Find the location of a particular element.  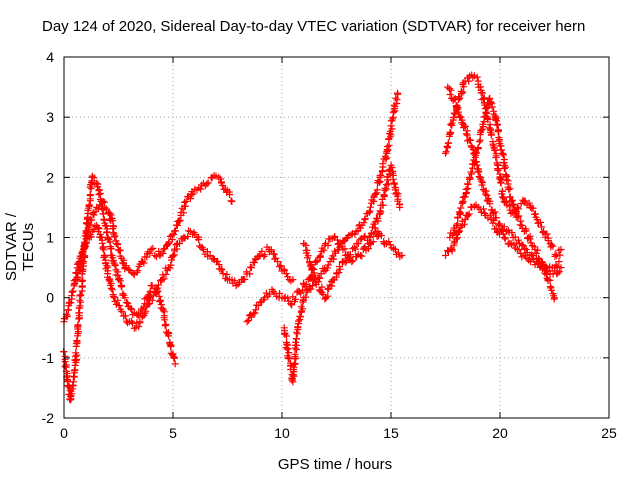

y-tick-label: 3 is located at coordinates (50, 117).